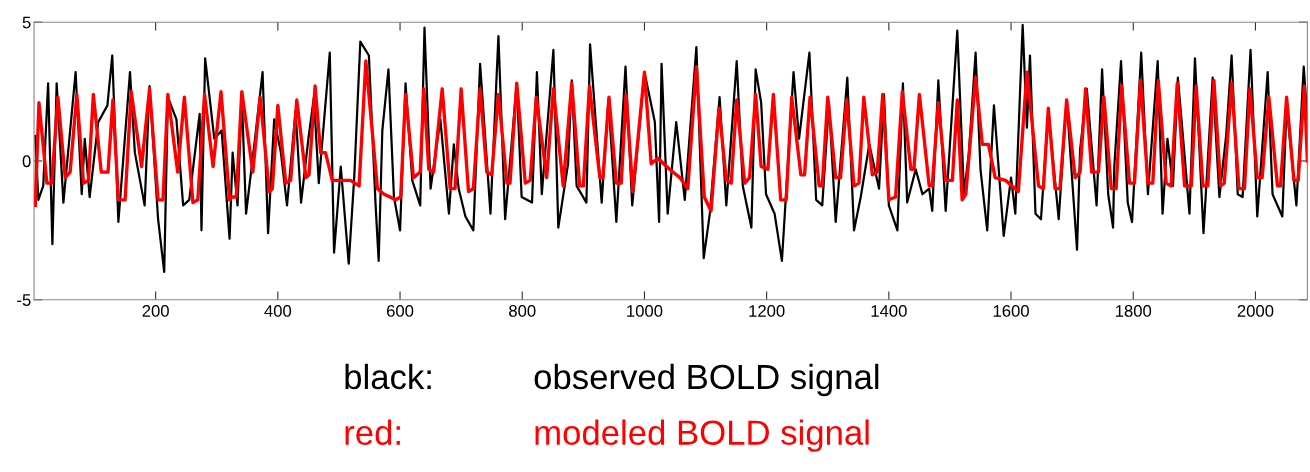 The image size is (1310, 472). What do you see at coordinates (278, 311) in the screenshot?
I see `x-tick-label: 400` at bounding box center [278, 311].